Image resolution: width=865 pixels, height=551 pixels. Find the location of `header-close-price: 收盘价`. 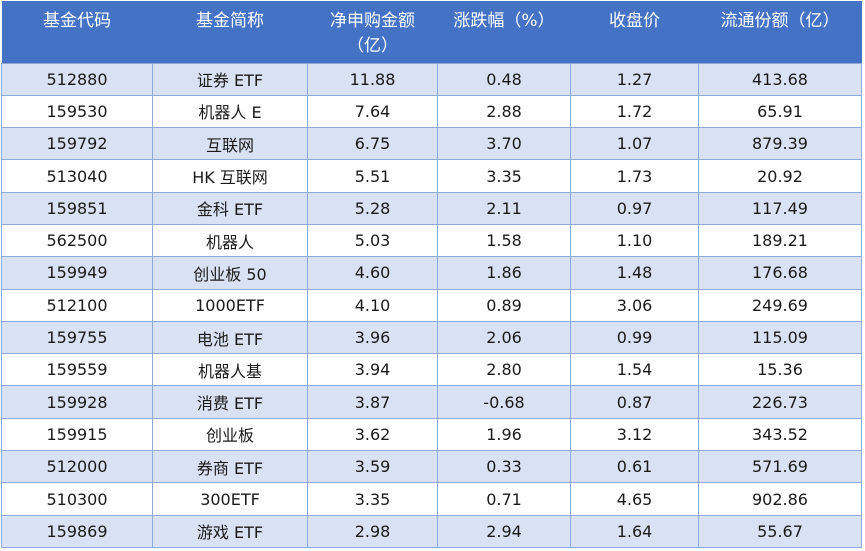

header-close-price: 收盘价 is located at coordinates (634, 32).